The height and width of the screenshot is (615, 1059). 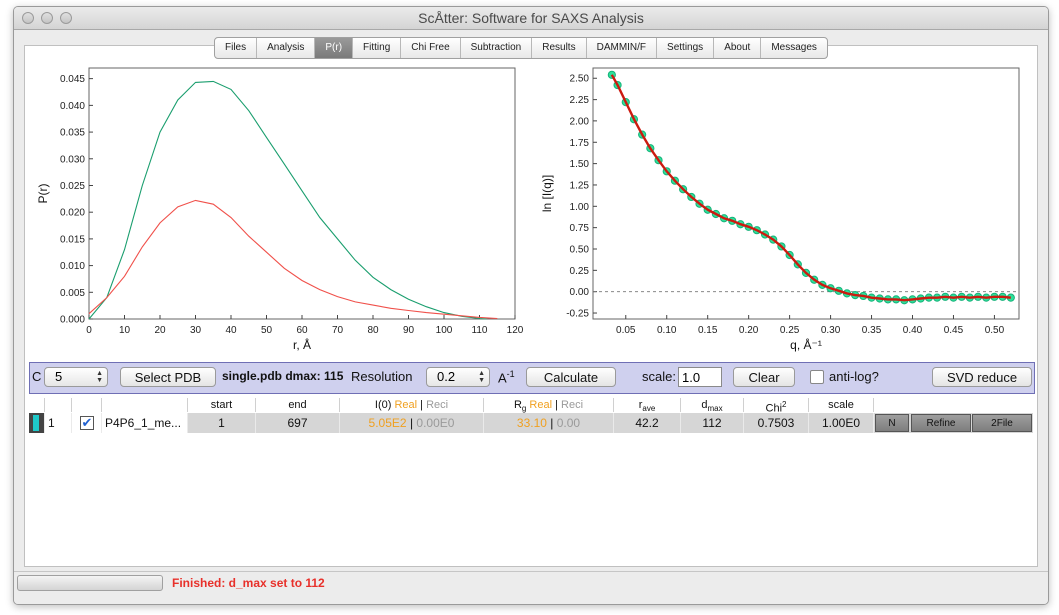 What do you see at coordinates (995, 330) in the screenshot?
I see `x-tick-label: 0.50` at bounding box center [995, 330].